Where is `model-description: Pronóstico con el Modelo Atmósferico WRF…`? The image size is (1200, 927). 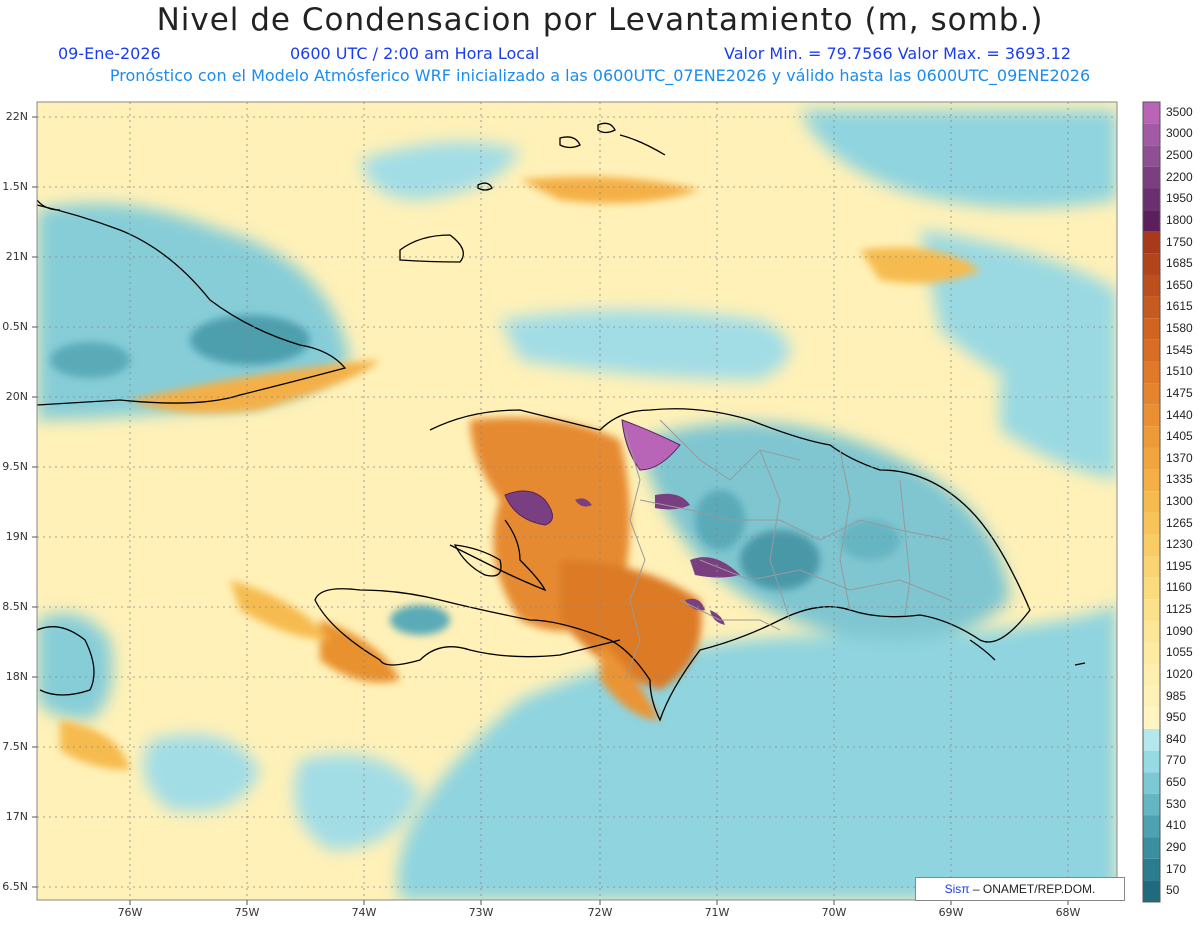 model-description: Pronóstico con el Modelo Atmósferico WRF… is located at coordinates (600, 75).